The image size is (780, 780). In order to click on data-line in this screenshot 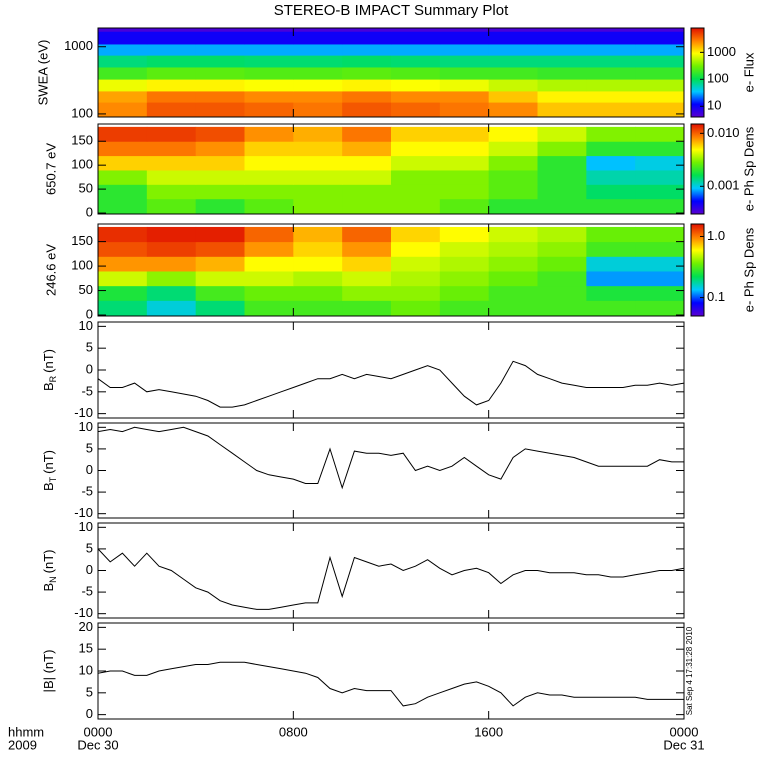, I will do `click(391, 579)`.